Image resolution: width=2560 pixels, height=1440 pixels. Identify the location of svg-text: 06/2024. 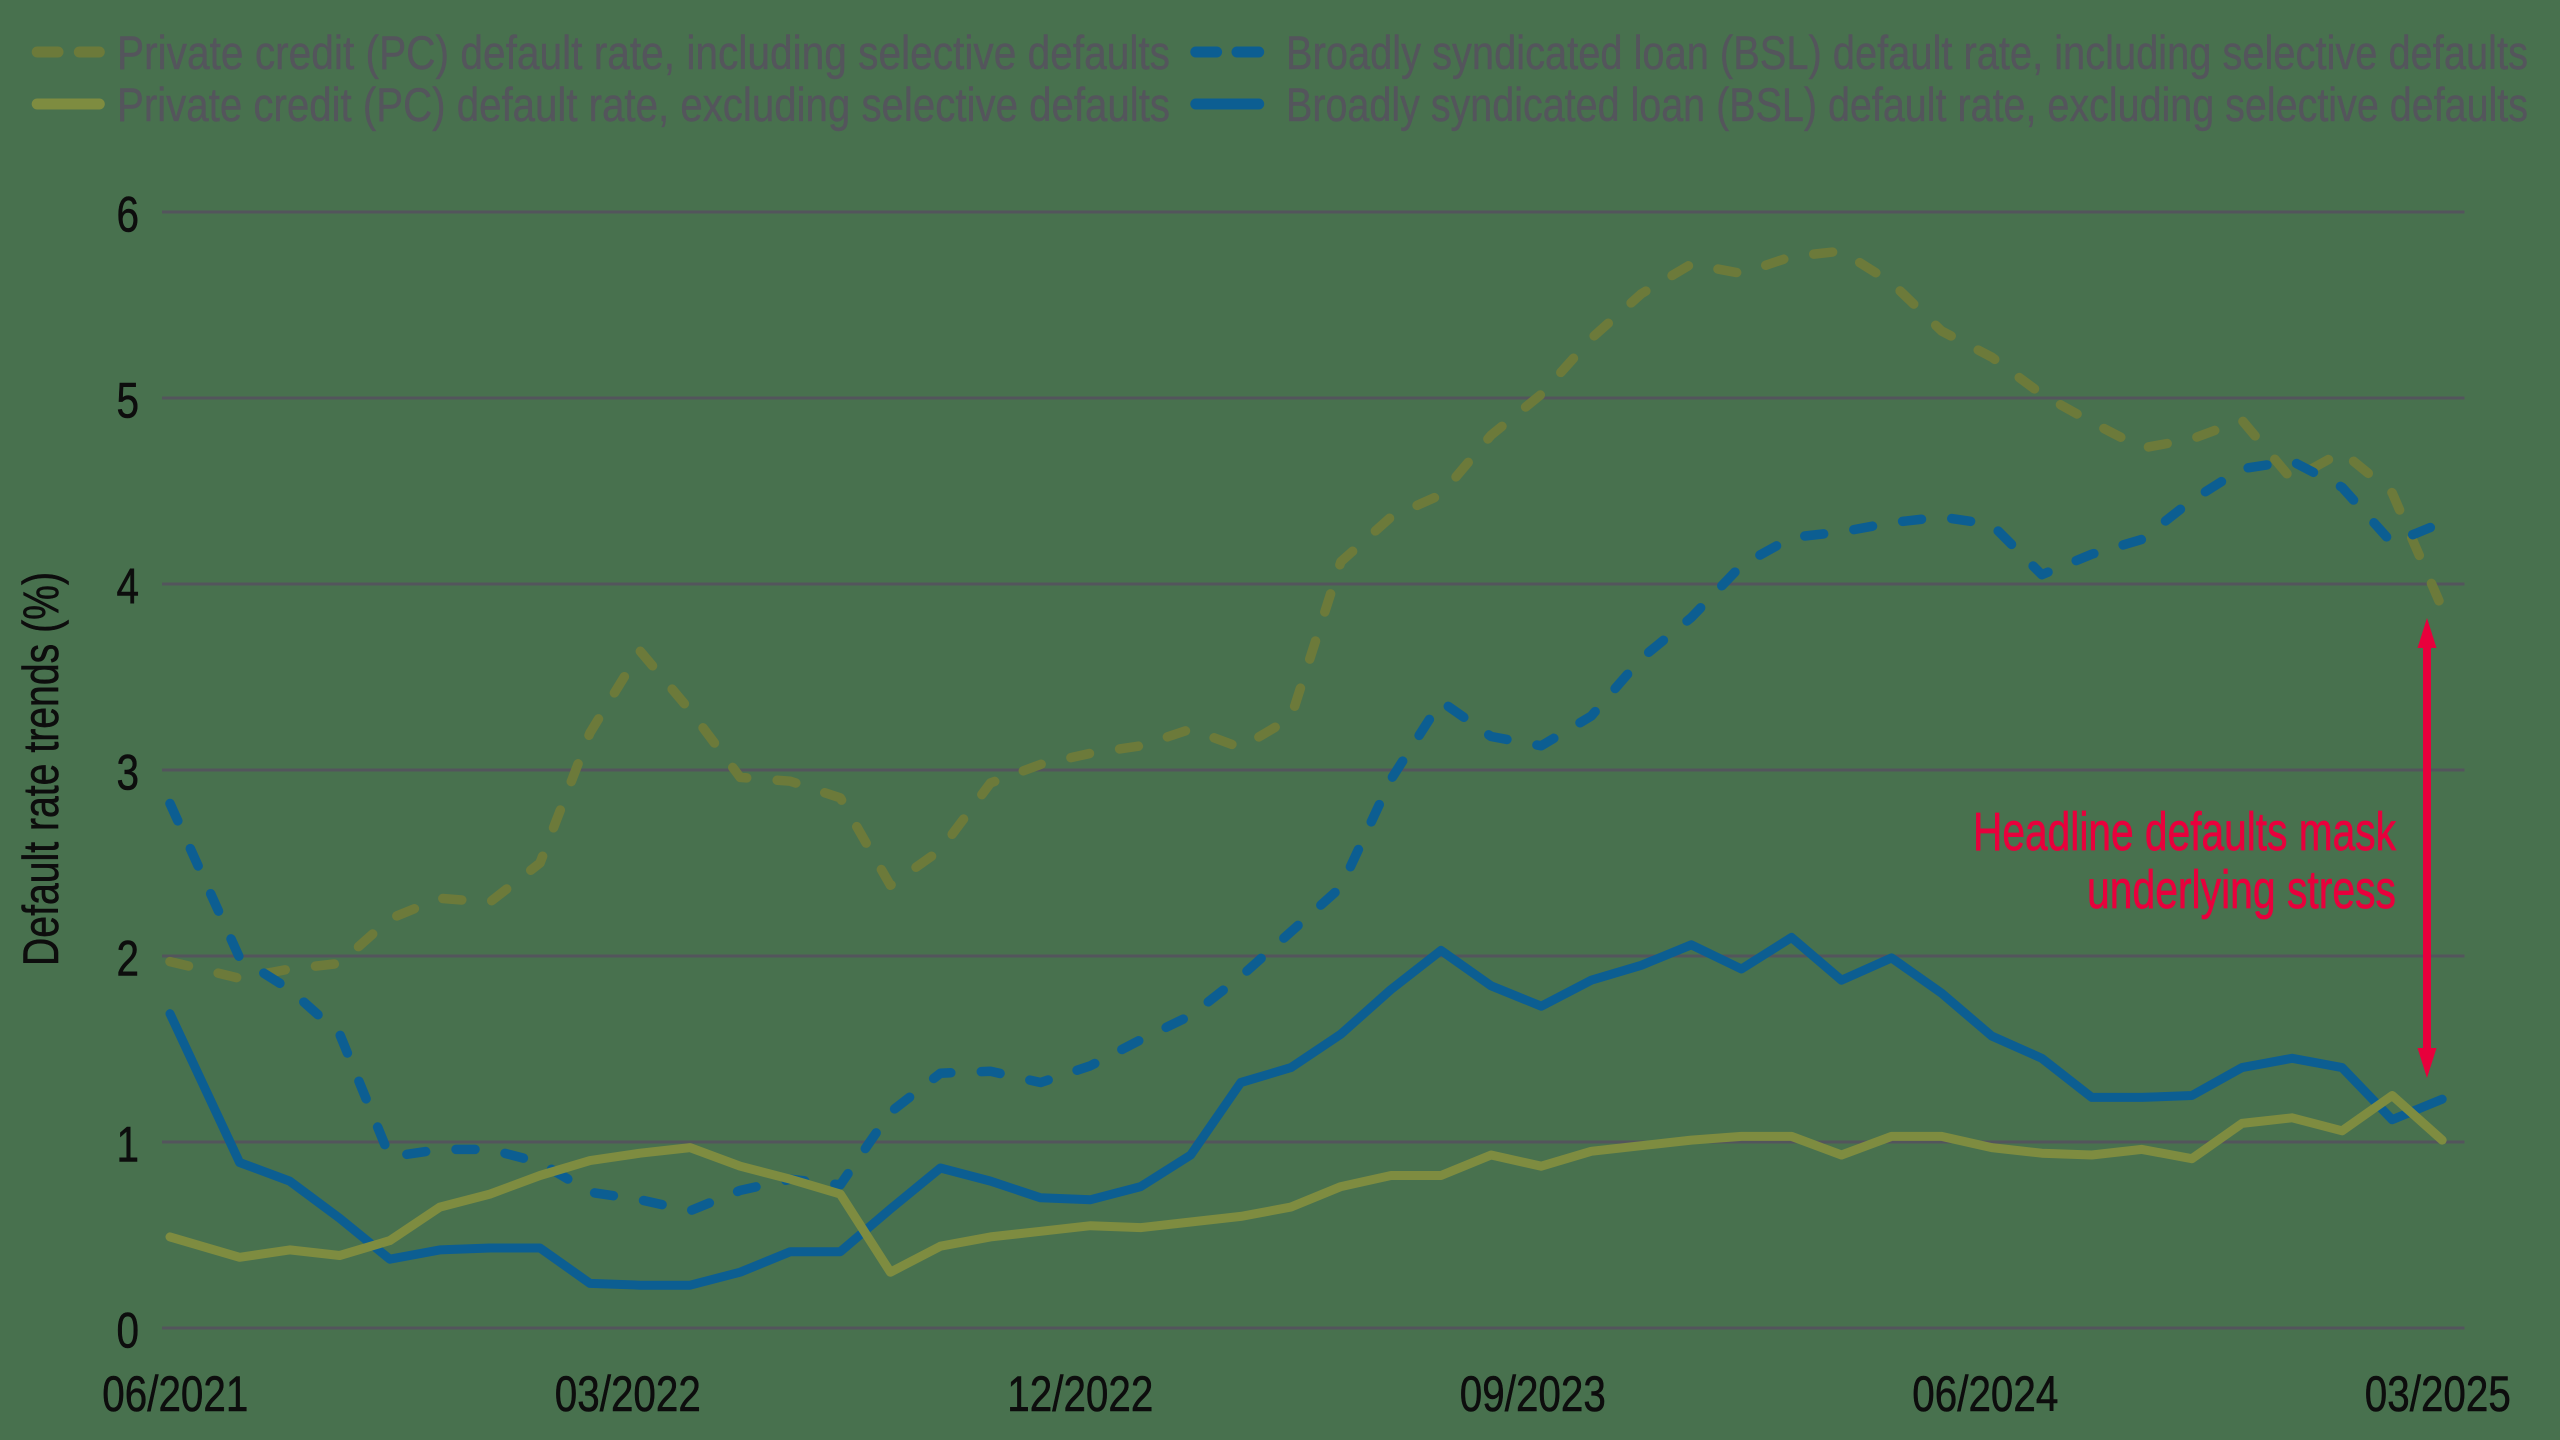
(1985, 1394).